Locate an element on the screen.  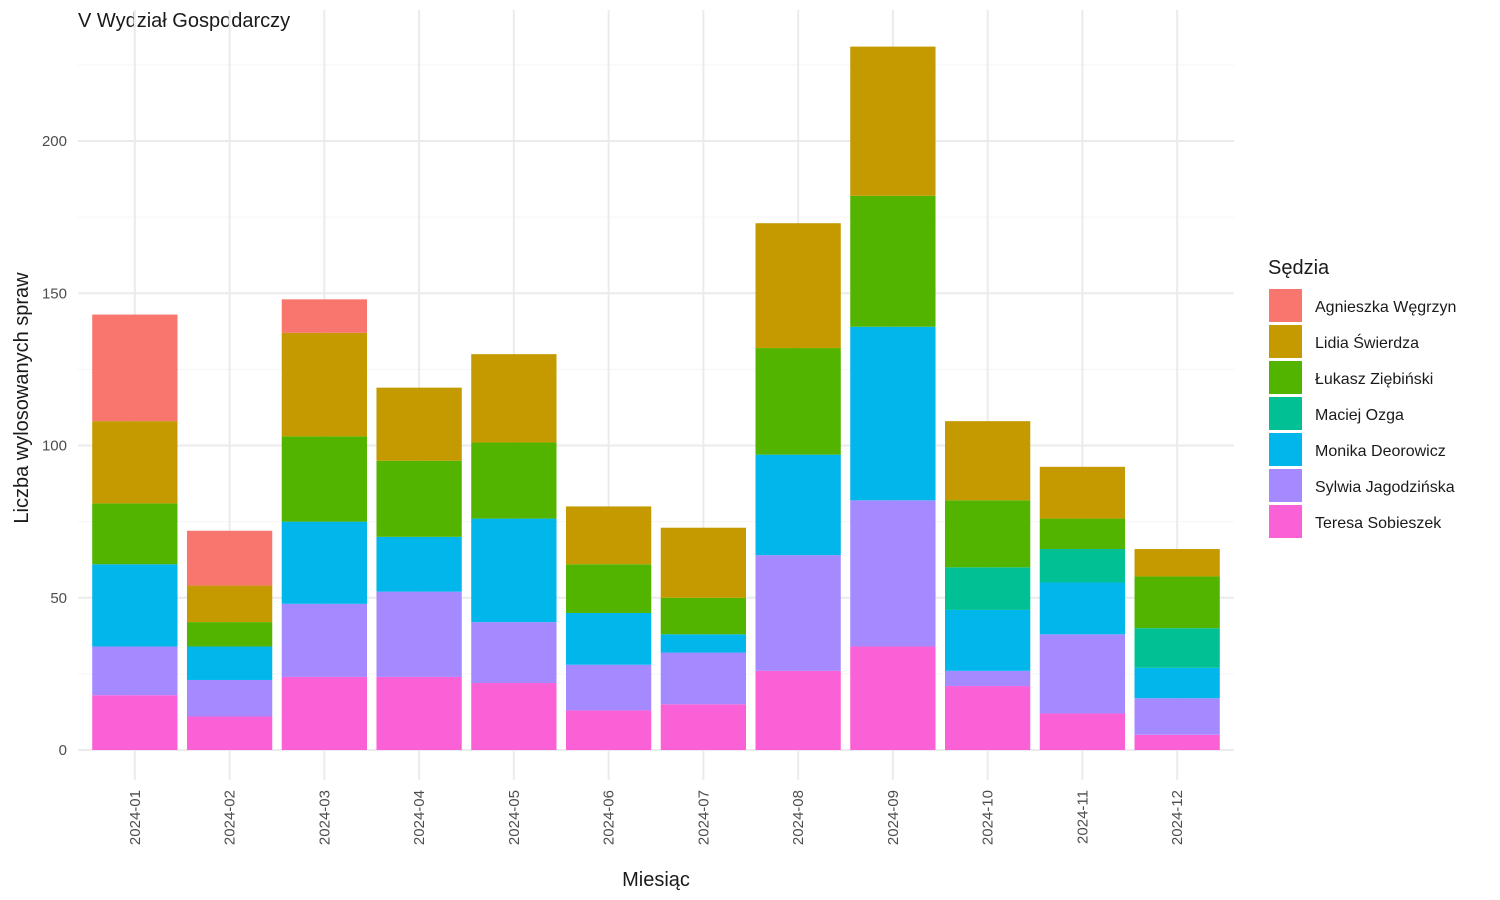
x-tick-label: 2024-06 is located at coordinates (609, 817).